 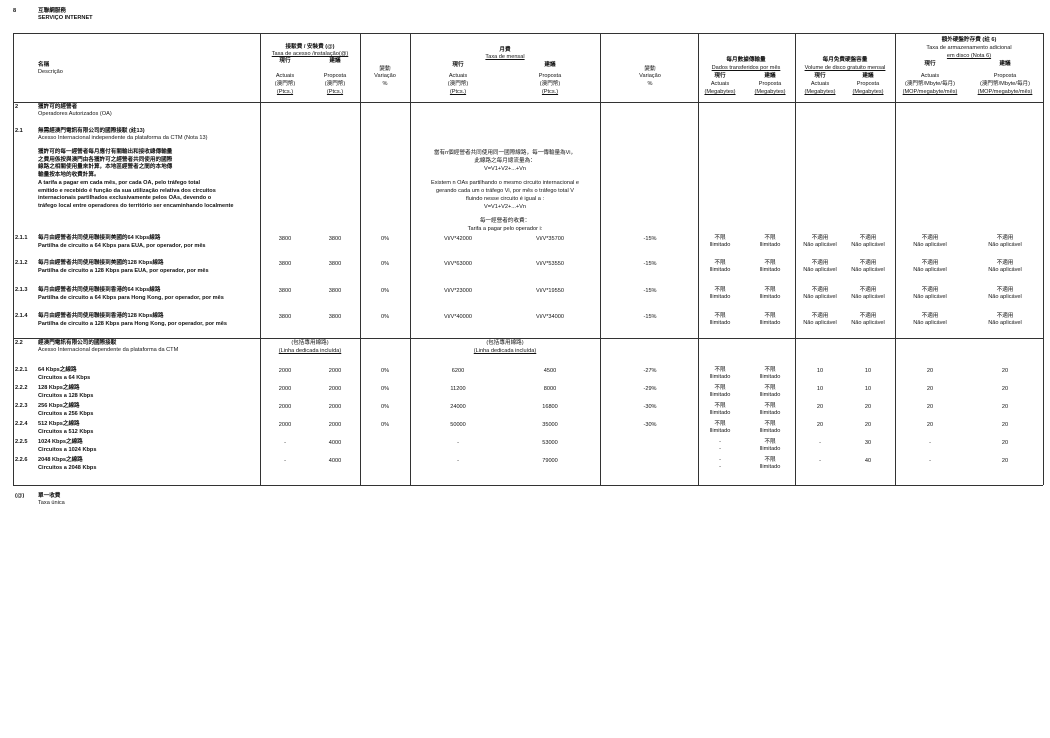 What do you see at coordinates (820, 76) in the screenshot?
I see `header-disk_volume-actual-zh: 現行` at bounding box center [820, 76].